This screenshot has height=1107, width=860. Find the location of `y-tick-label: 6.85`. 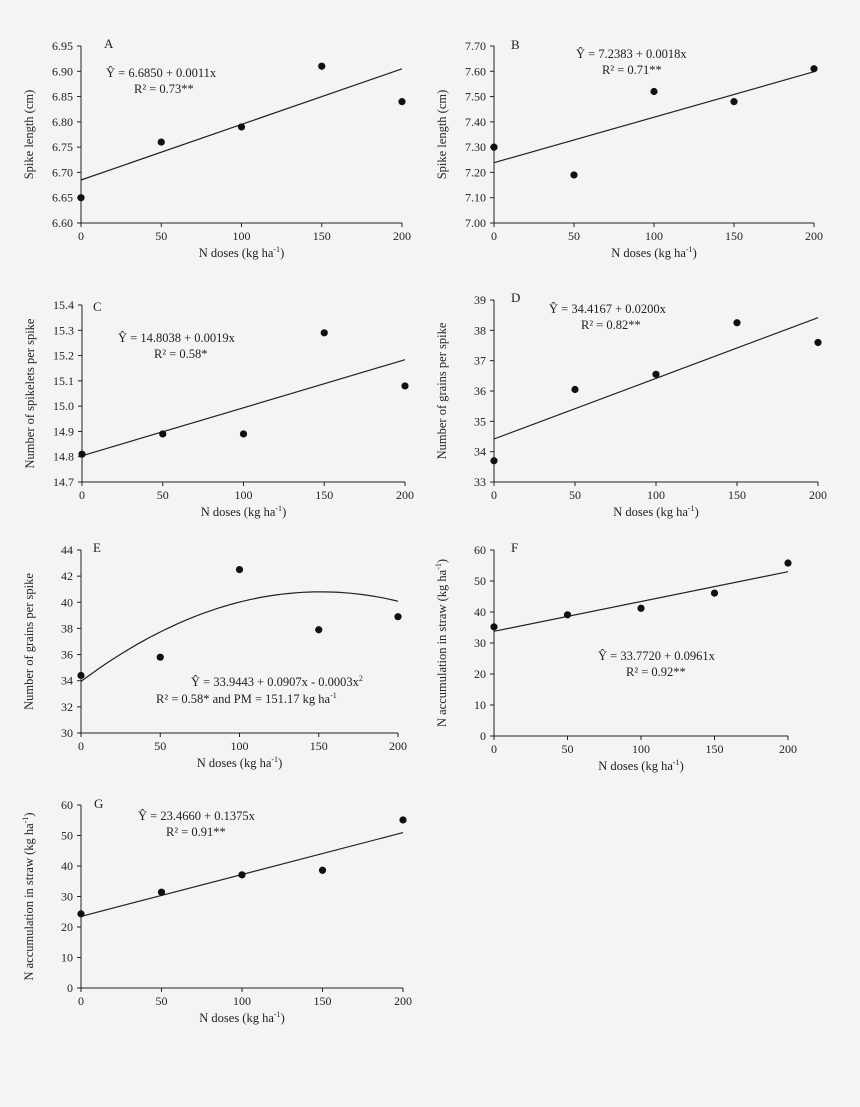

y-tick-label: 6.85 is located at coordinates (62, 97).